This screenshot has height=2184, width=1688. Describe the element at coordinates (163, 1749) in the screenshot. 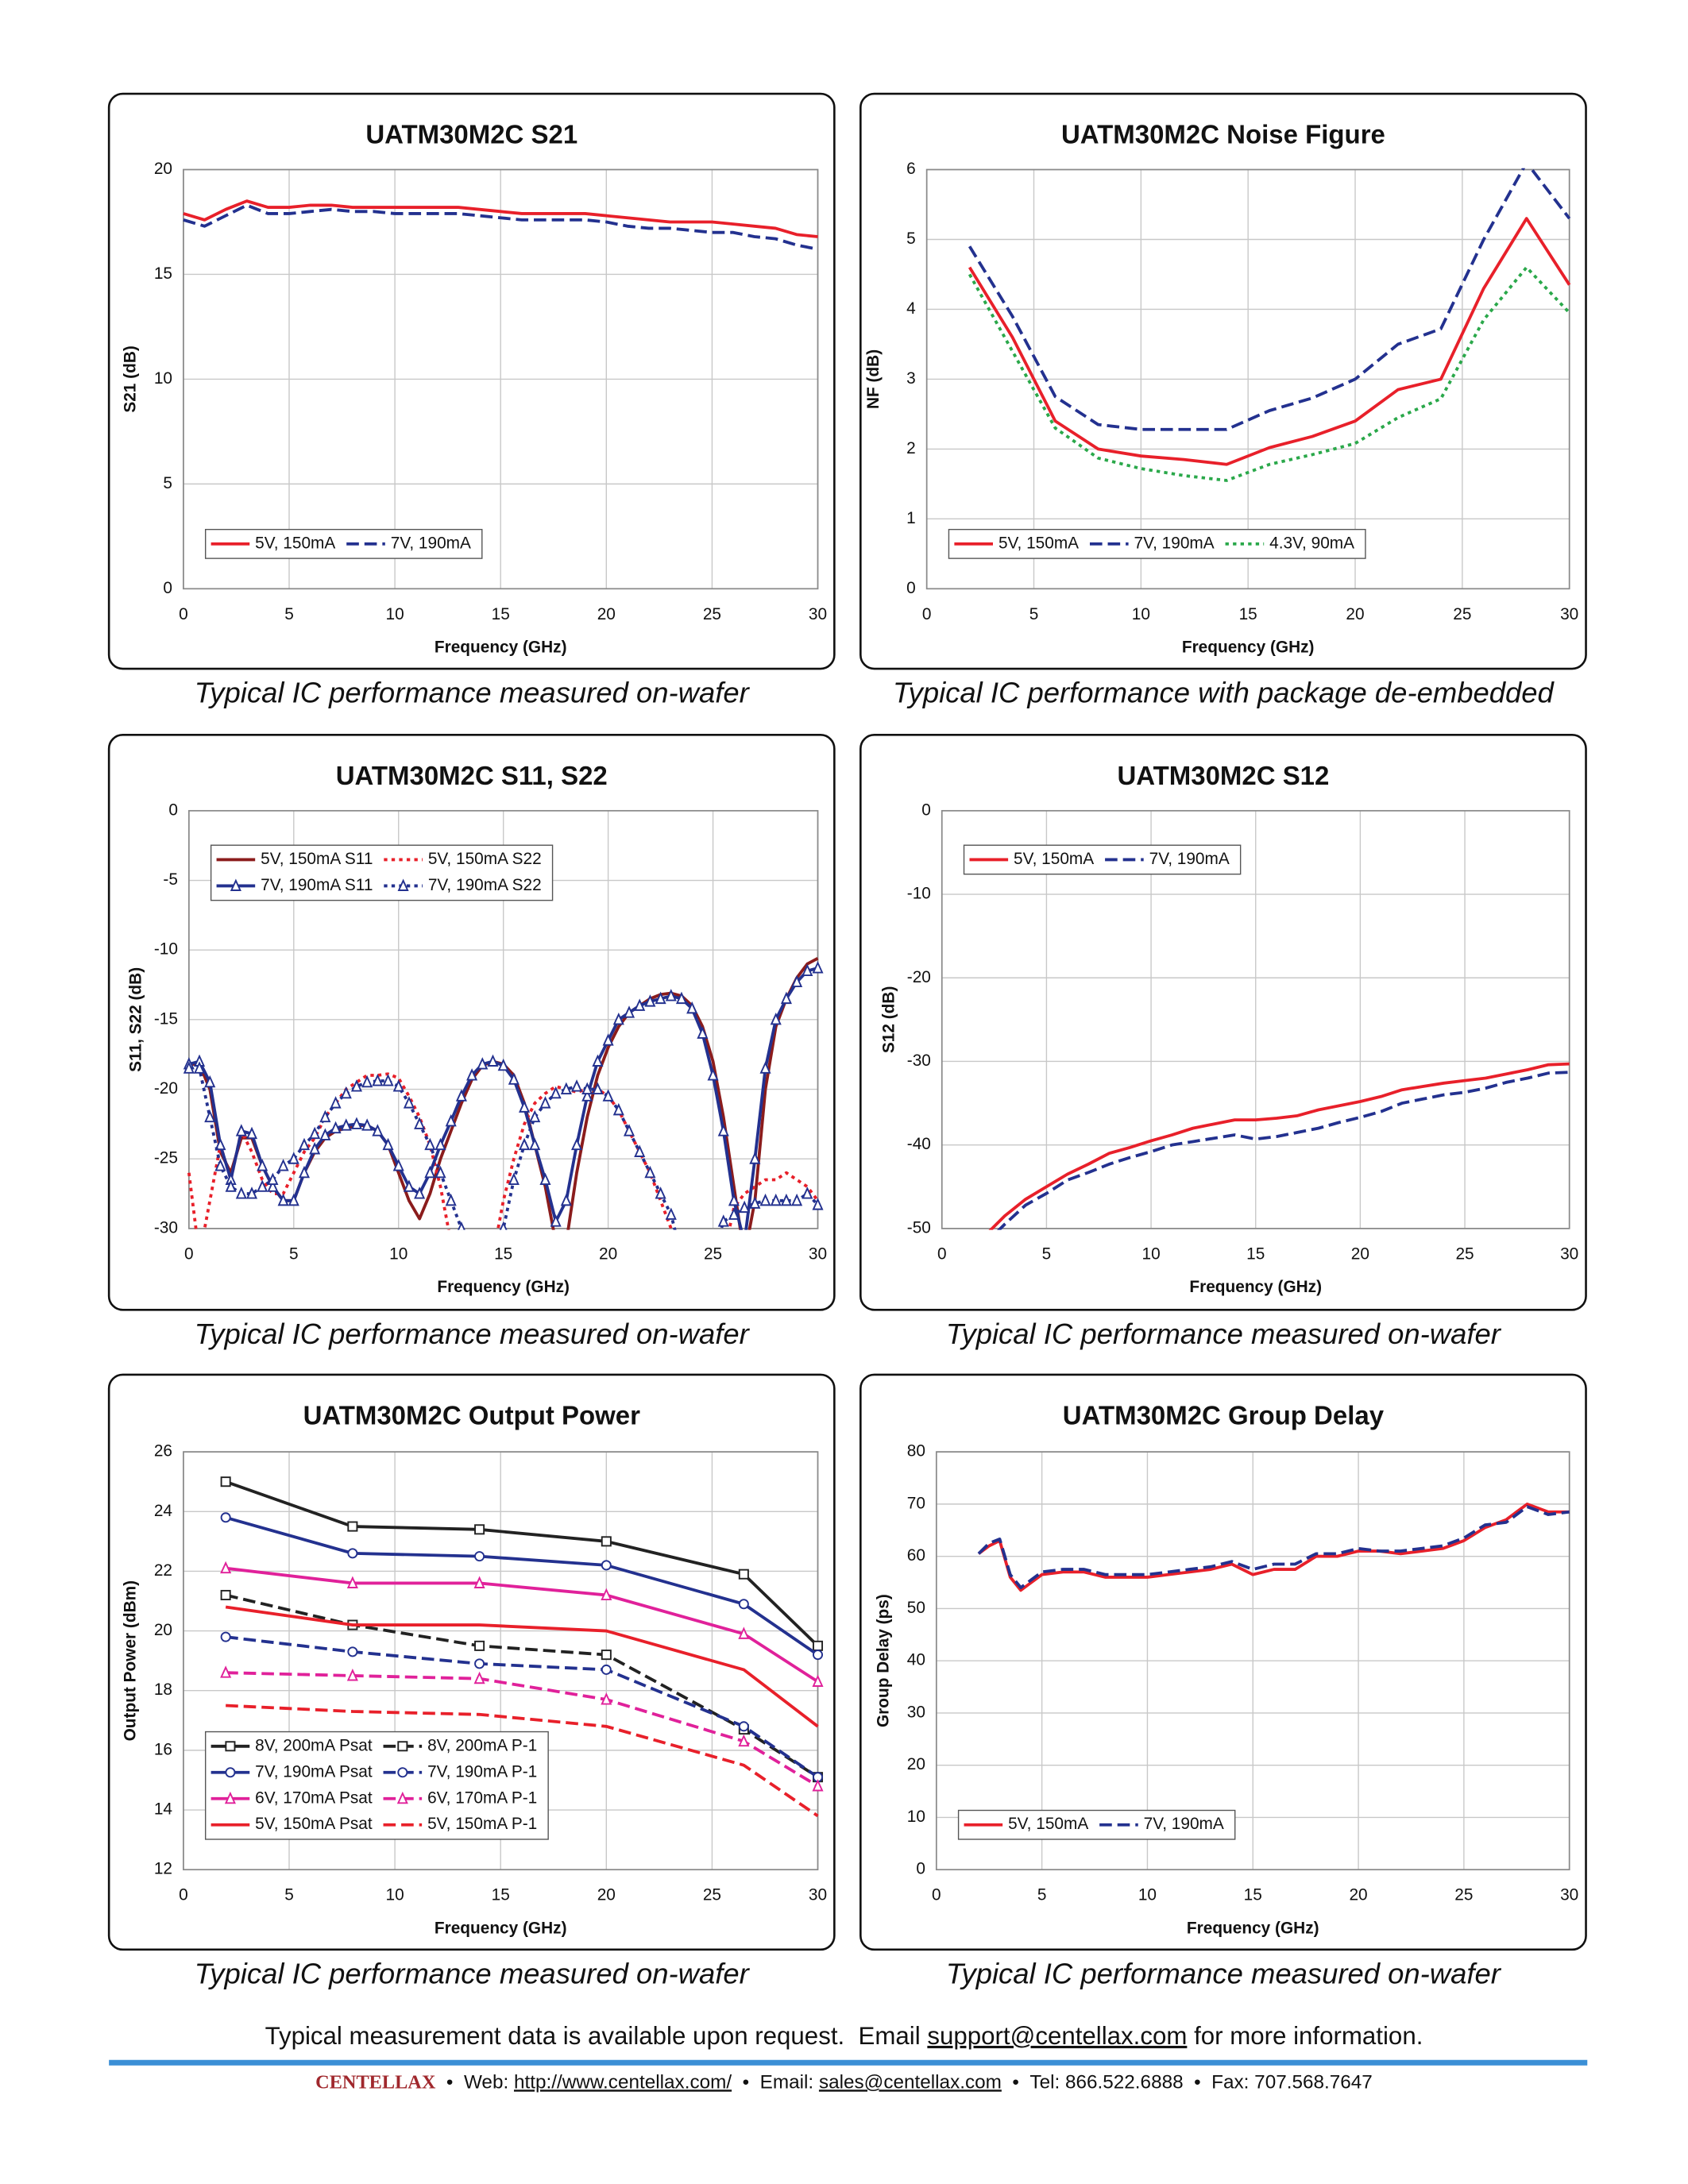

I see `y-tick-label: 16` at that location.